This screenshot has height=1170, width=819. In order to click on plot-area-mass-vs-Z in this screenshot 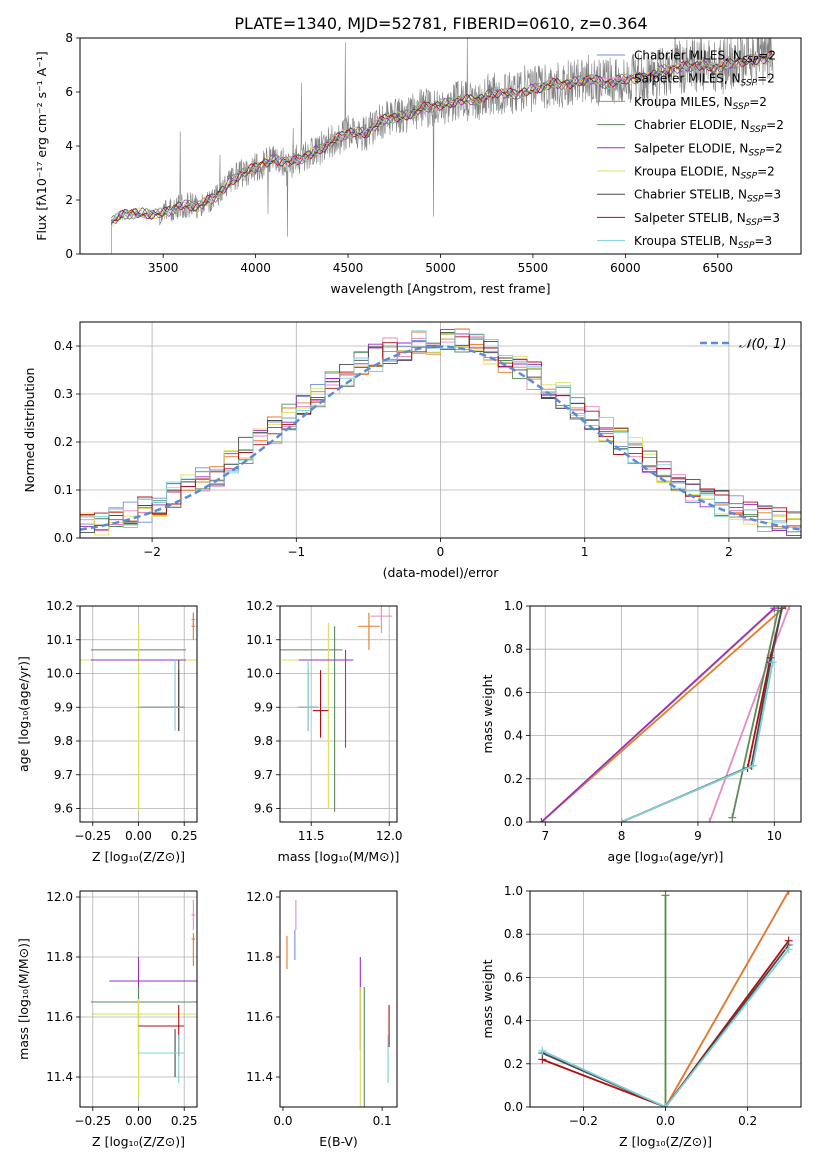, I will do `click(143, 999)`.